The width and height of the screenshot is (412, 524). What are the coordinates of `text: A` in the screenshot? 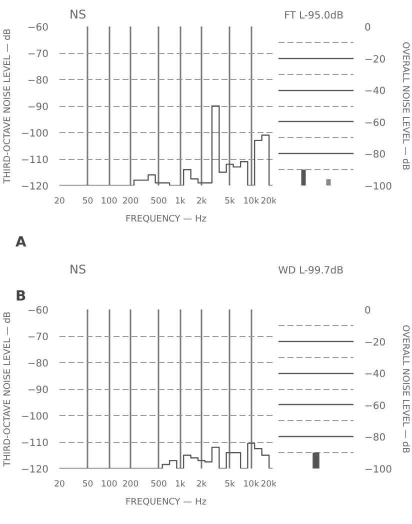 It's located at (21, 242).